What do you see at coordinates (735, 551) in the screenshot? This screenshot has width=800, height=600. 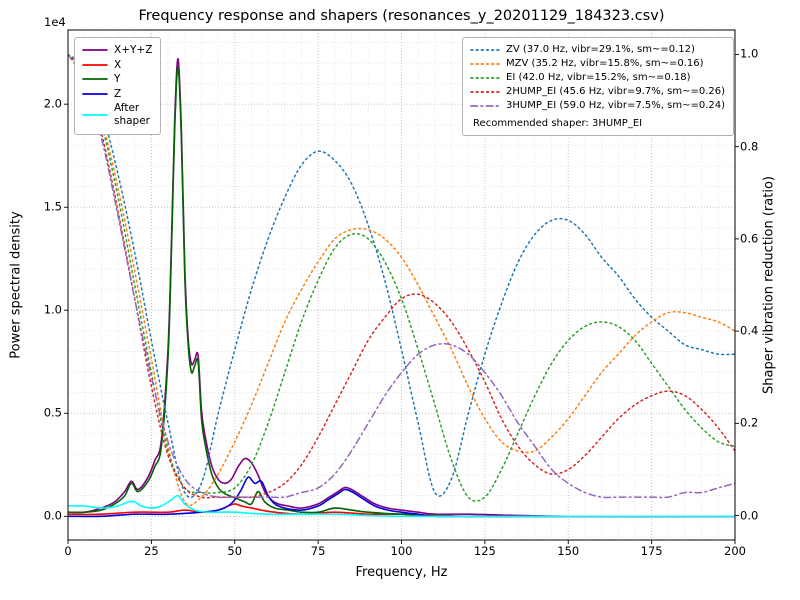 I see `x-tick-label: 200` at bounding box center [735, 551].